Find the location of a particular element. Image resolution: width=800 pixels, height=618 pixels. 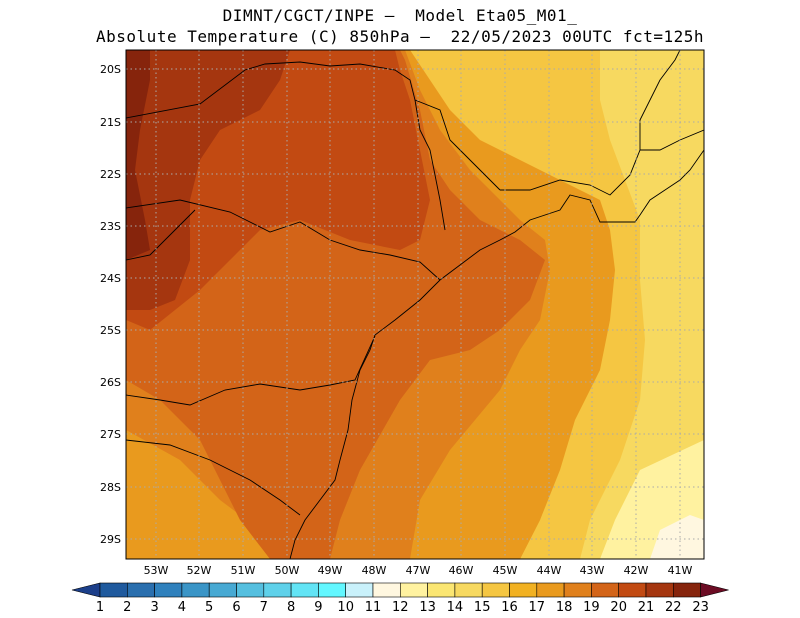

colorbar-label: 4 is located at coordinates (182, 607).